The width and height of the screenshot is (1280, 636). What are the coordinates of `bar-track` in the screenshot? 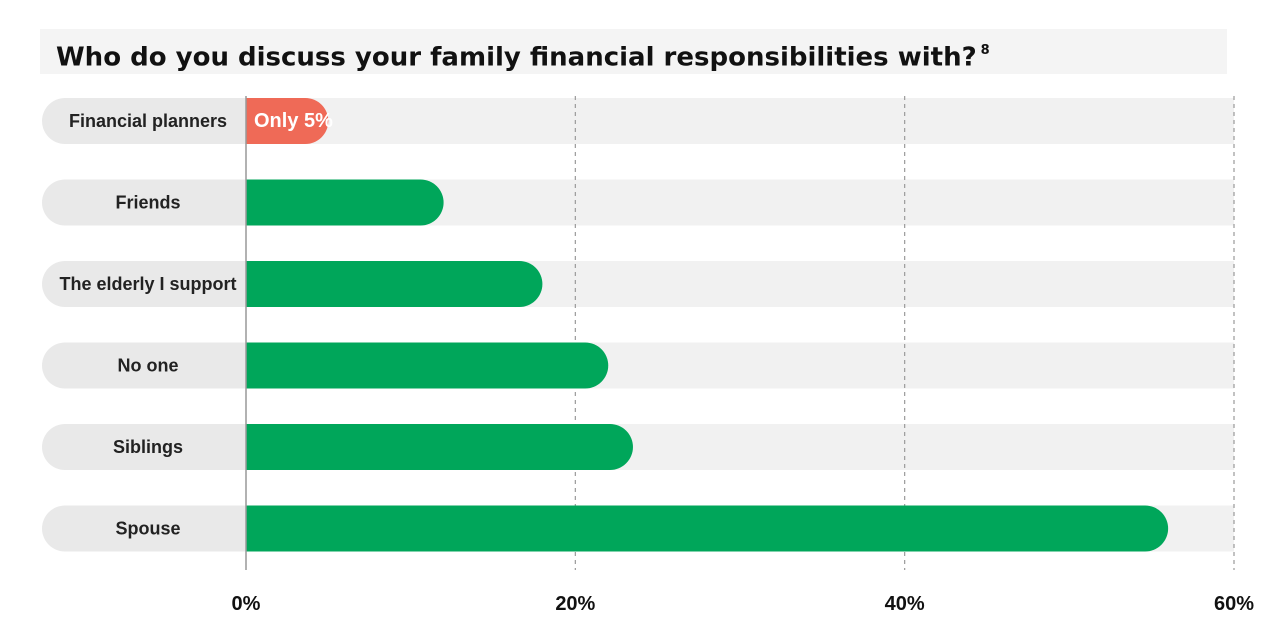 It's located at (740, 121).